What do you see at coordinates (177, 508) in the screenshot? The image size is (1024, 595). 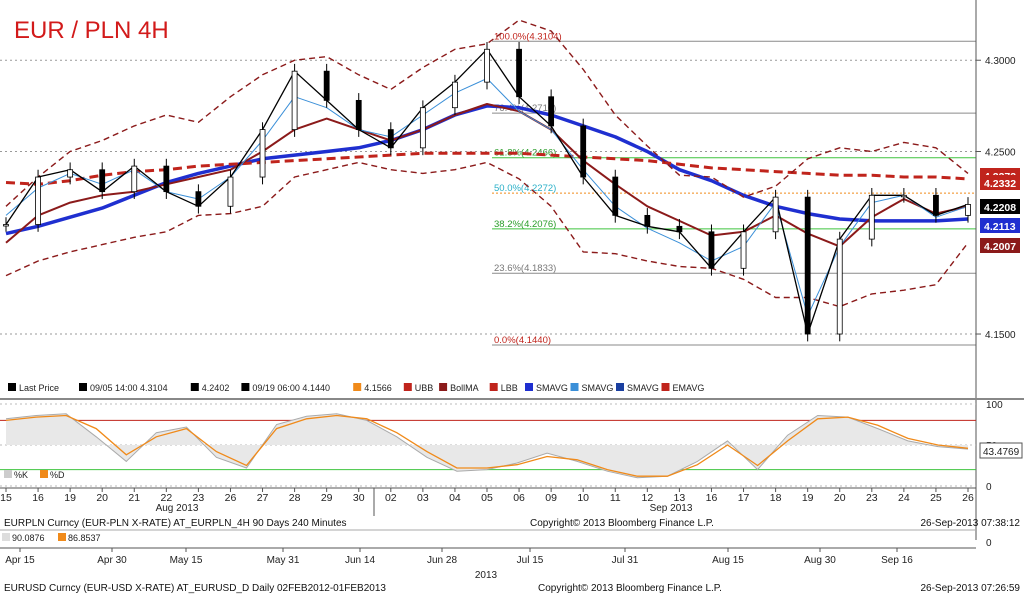 I see `month-label: Aug 2013` at bounding box center [177, 508].